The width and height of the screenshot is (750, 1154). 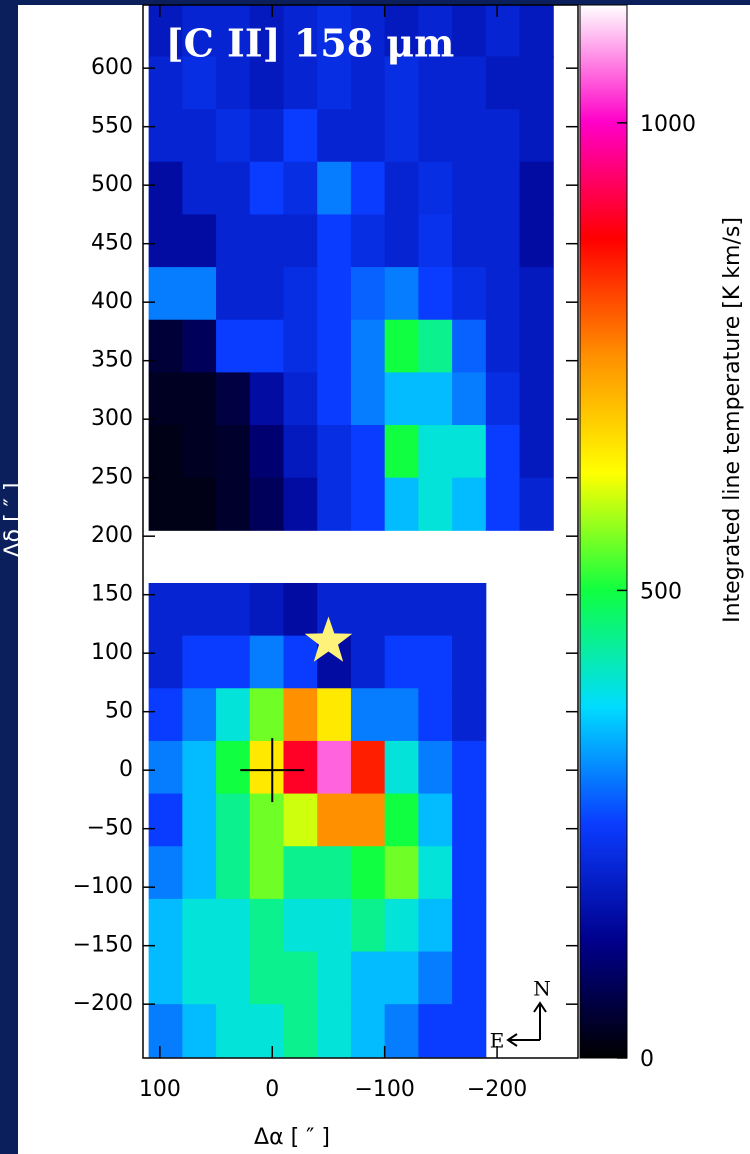 What do you see at coordinates (272, 1089) in the screenshot?
I see `x-tick-label: 0` at bounding box center [272, 1089].